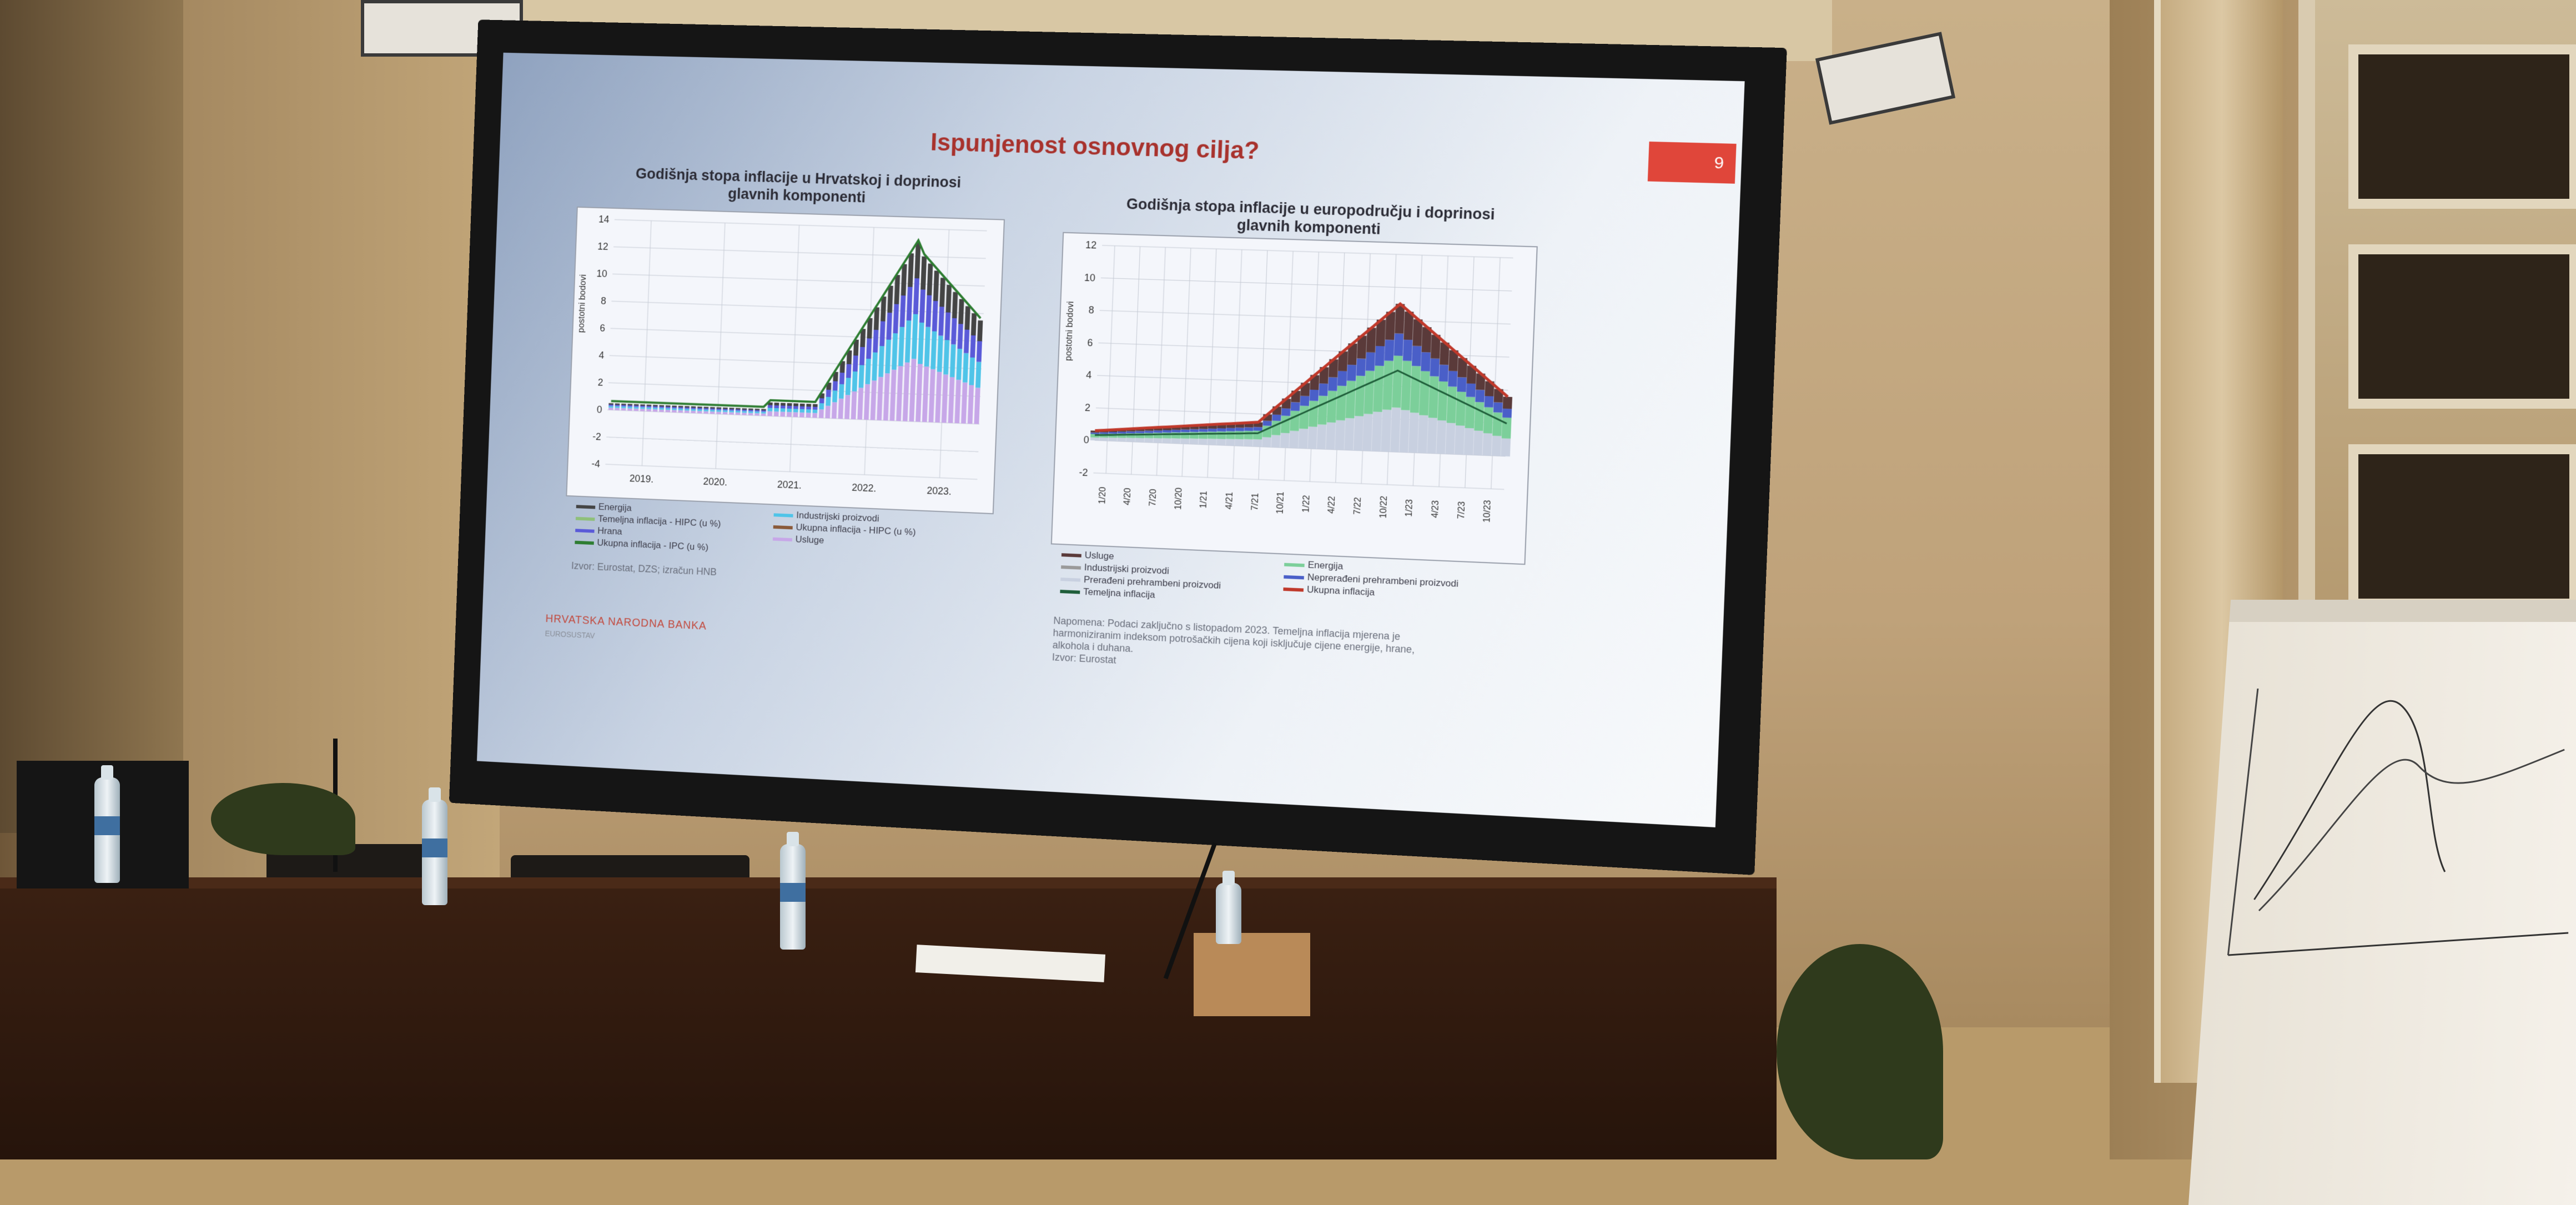 The width and height of the screenshot is (2576, 1205). Describe the element at coordinates (1091, 245) in the screenshot. I see `right-chart-ytick: 12` at that location.